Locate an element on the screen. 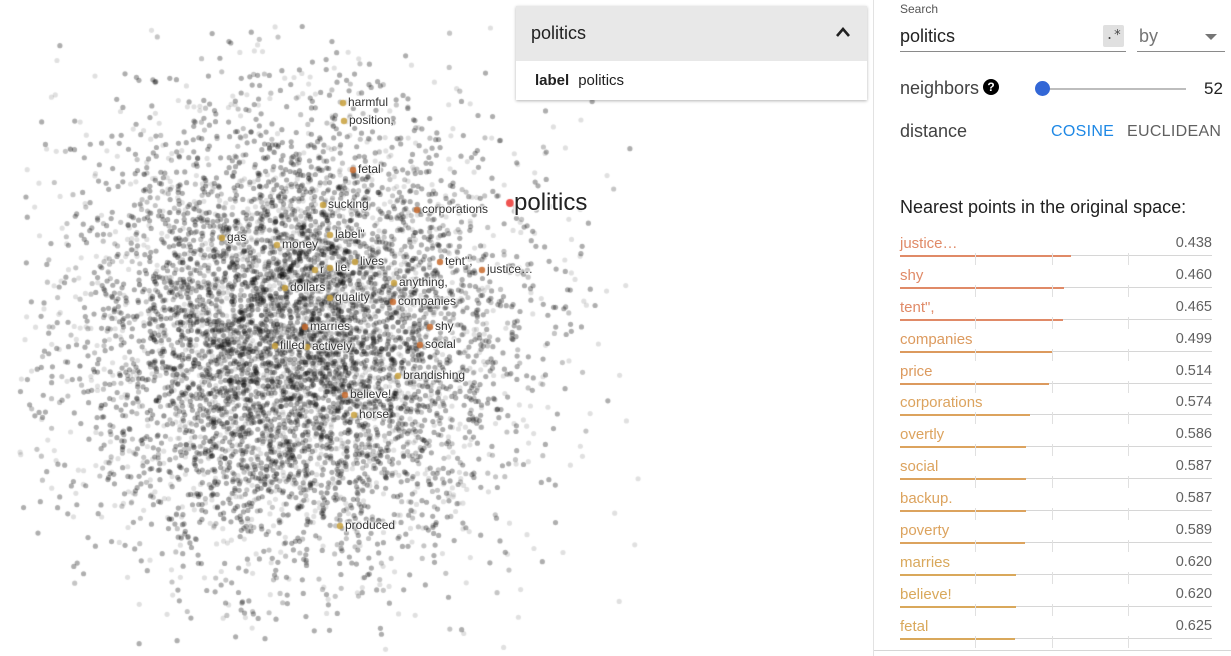  point-label: r is located at coordinates (322, 269).